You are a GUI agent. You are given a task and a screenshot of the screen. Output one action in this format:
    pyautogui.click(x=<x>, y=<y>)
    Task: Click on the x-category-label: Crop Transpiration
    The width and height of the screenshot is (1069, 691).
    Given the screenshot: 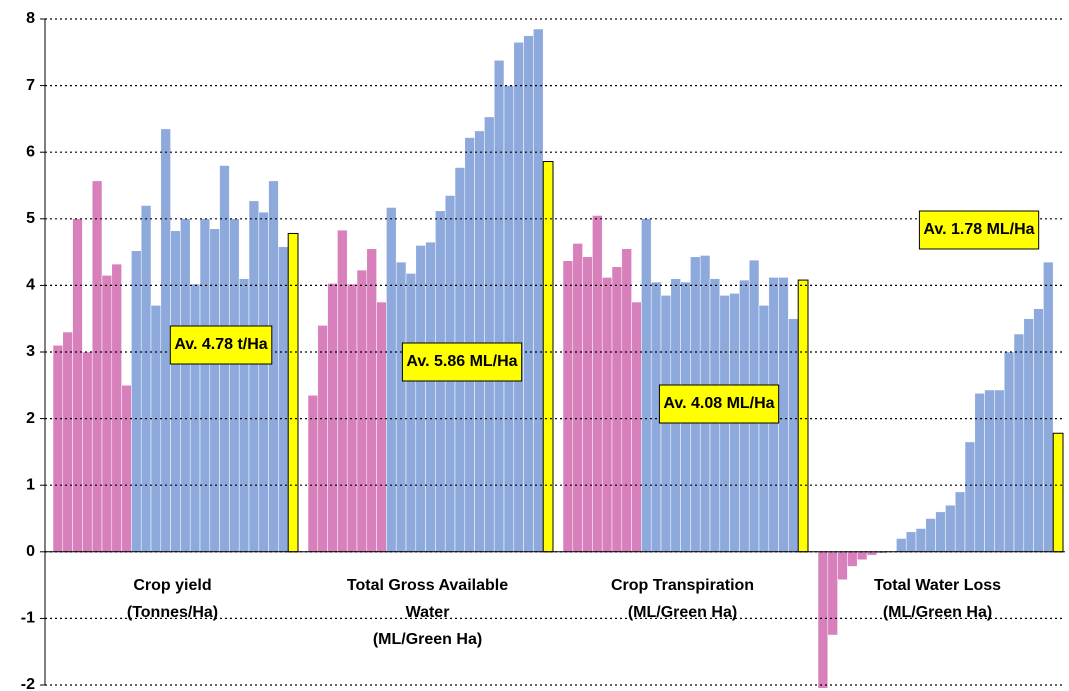 What is the action you would take?
    pyautogui.click(x=682, y=585)
    